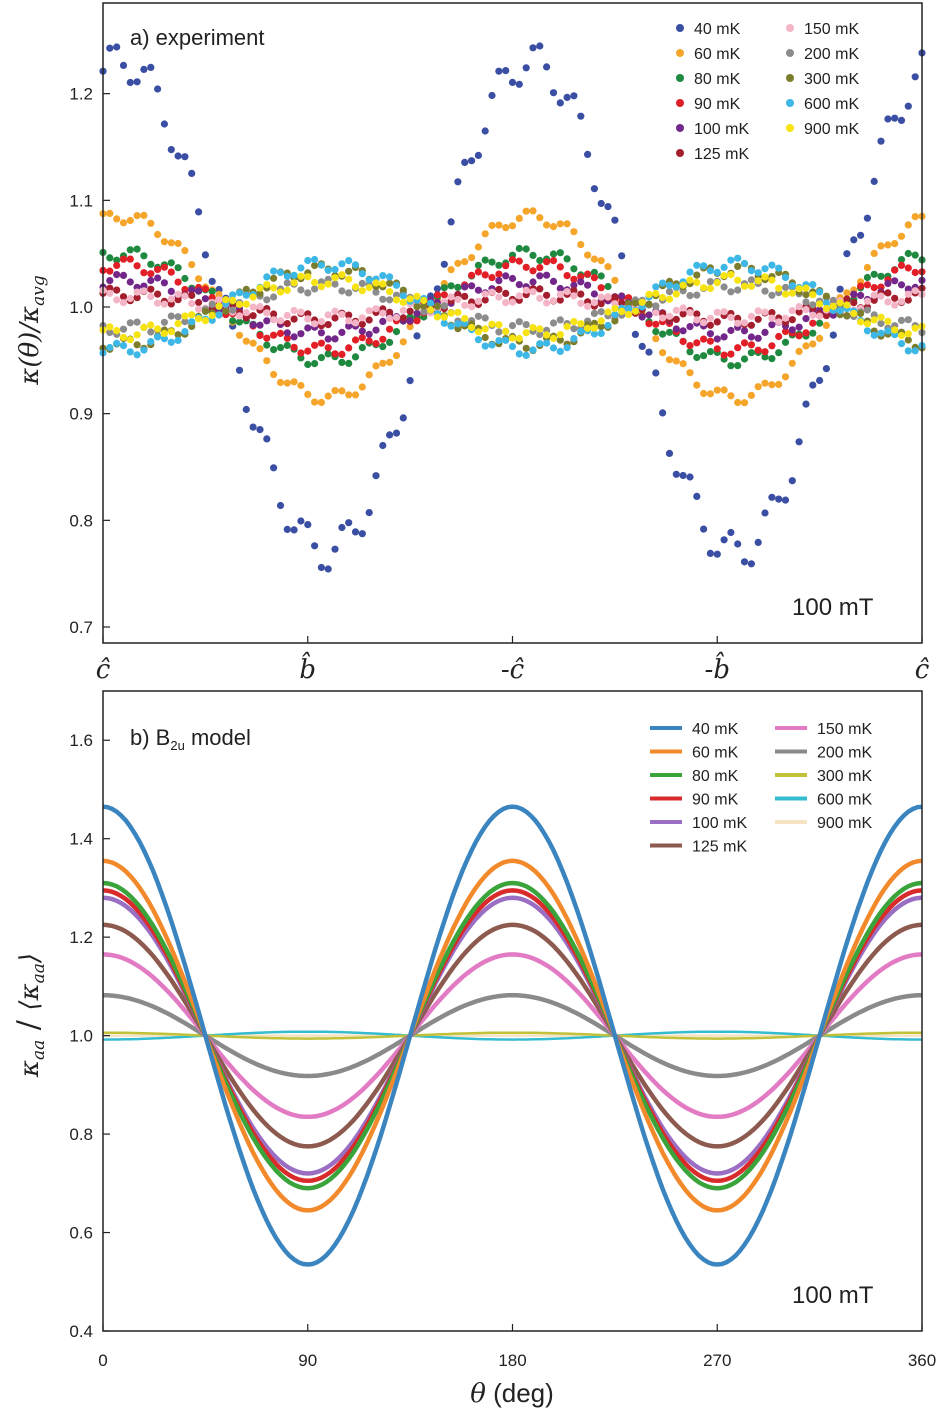 Image resolution: width=947 pixels, height=1412 pixels. I want to click on panel-a-annotation: 100 mT, so click(833, 607).